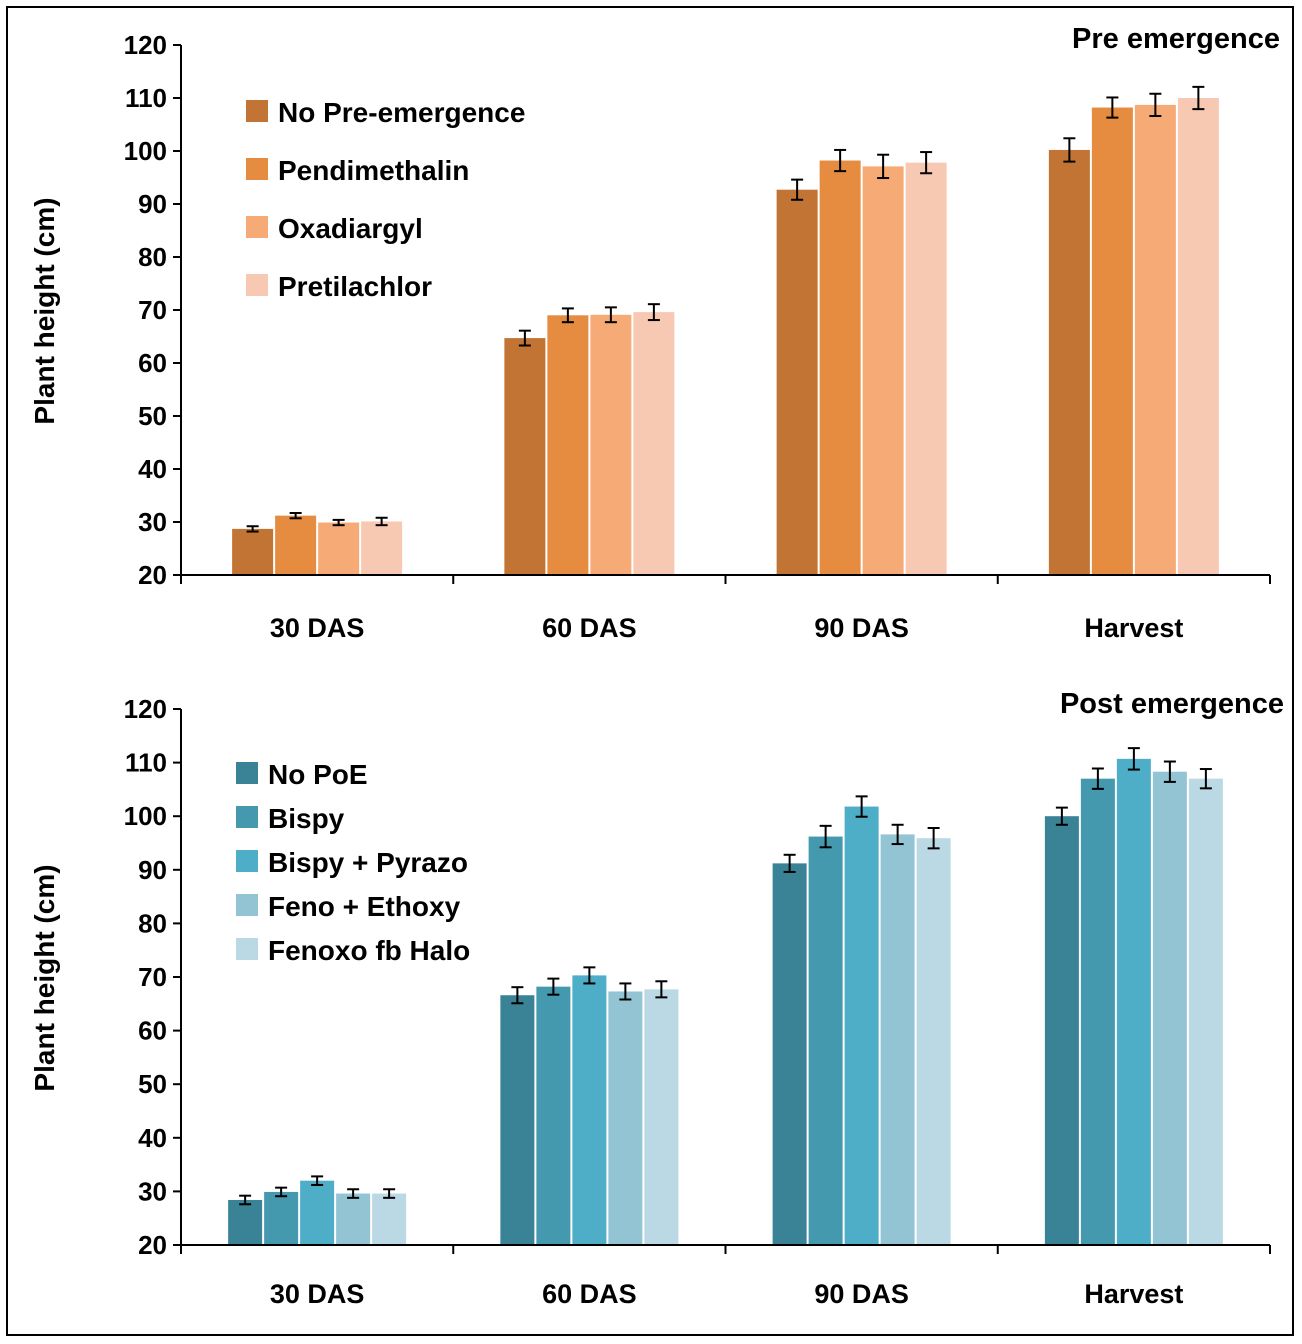  What do you see at coordinates (401, 112) in the screenshot?
I see `legend-label: No Pre-emergence` at bounding box center [401, 112].